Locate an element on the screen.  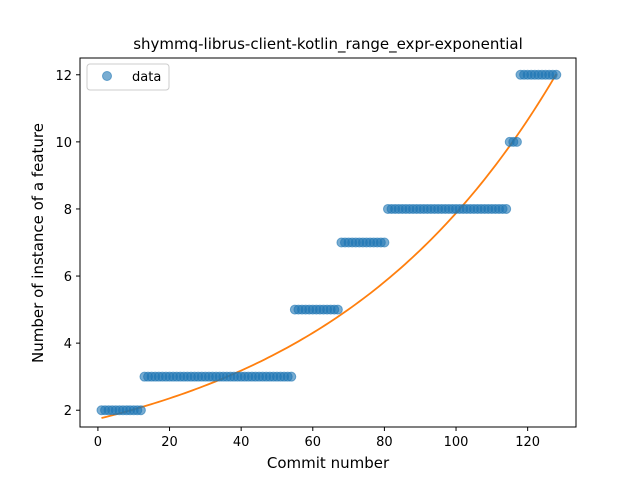
legend-marker-data is located at coordinates (107, 76).